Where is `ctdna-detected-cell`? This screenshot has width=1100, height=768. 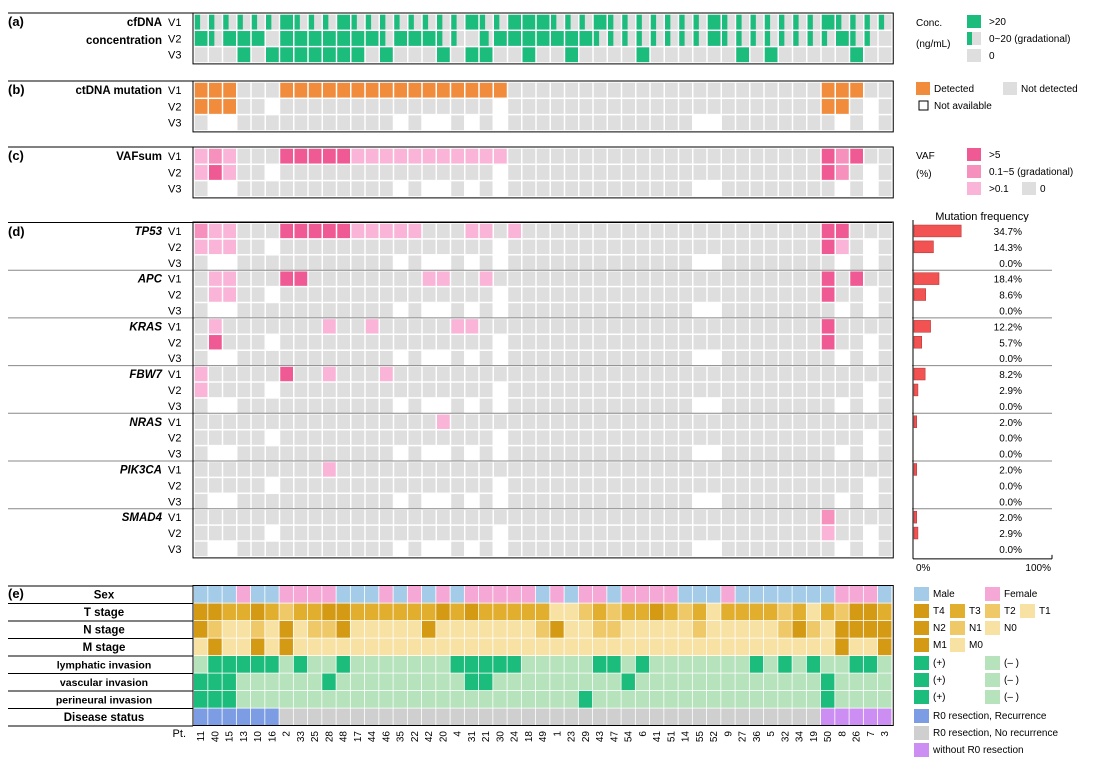 ctdna-detected-cell is located at coordinates (372, 90).